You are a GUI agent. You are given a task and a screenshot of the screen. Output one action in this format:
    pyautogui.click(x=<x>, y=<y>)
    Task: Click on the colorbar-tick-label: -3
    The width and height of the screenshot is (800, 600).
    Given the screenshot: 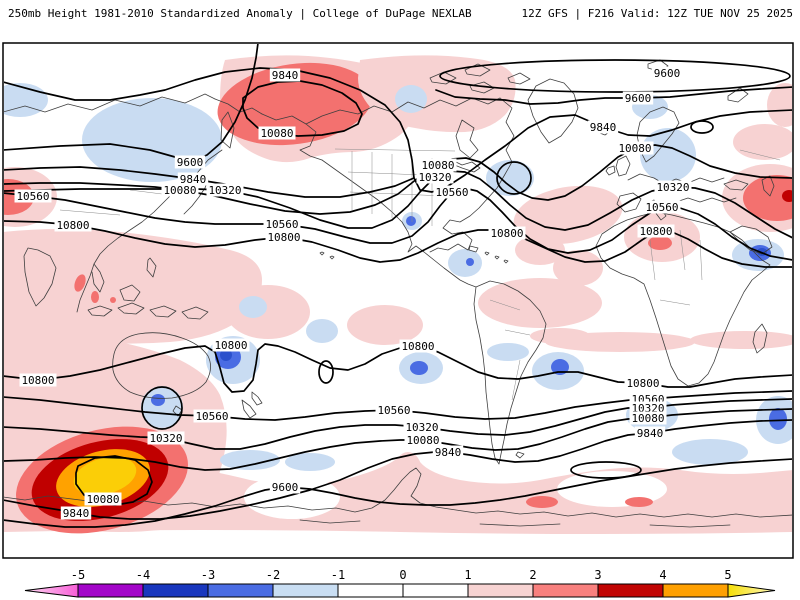 What is the action you would take?
    pyautogui.click(x=208, y=575)
    